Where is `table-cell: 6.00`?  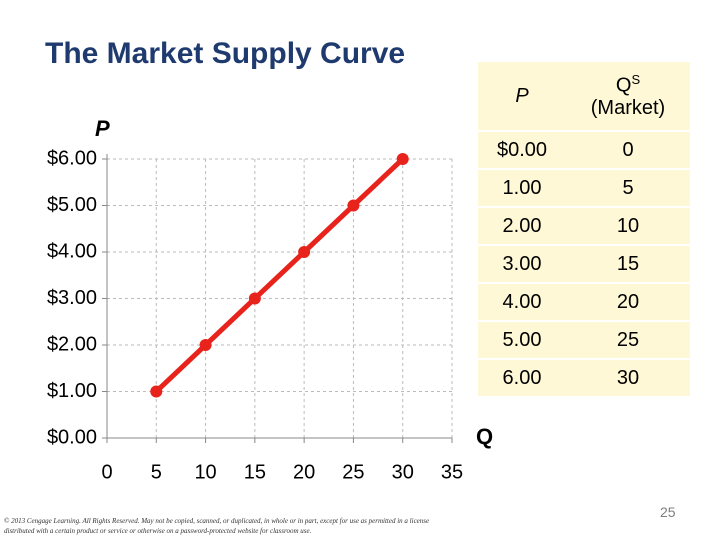
table-cell: 6.00 is located at coordinates (522, 378).